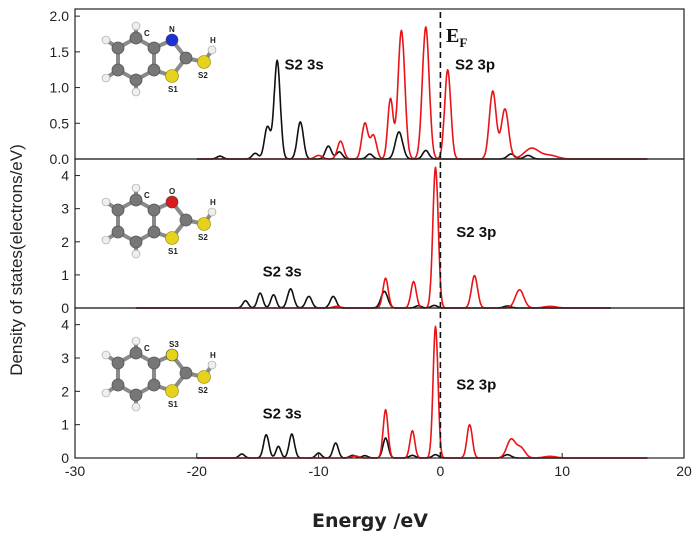 This screenshot has height=539, width=700. Describe the element at coordinates (159, 59) in the screenshot. I see `molecule-diagram-panel-1: N C H S2 S1` at that location.